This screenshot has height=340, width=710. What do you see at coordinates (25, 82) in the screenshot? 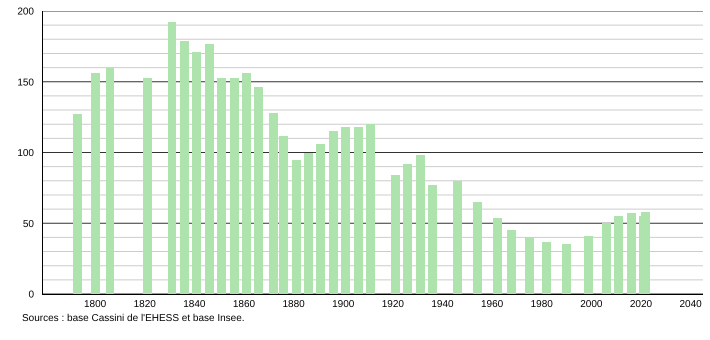
I see `y-tick-label: 150` at bounding box center [25, 82].